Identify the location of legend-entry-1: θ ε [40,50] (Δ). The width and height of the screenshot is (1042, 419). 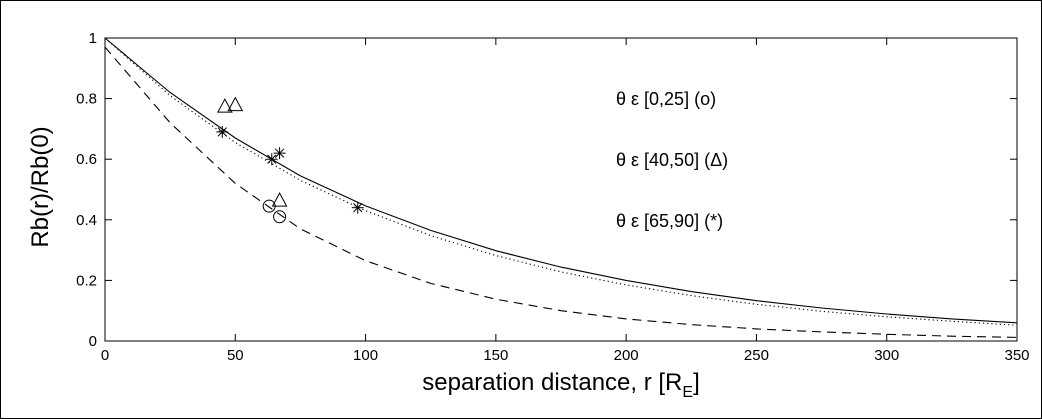
(672, 160).